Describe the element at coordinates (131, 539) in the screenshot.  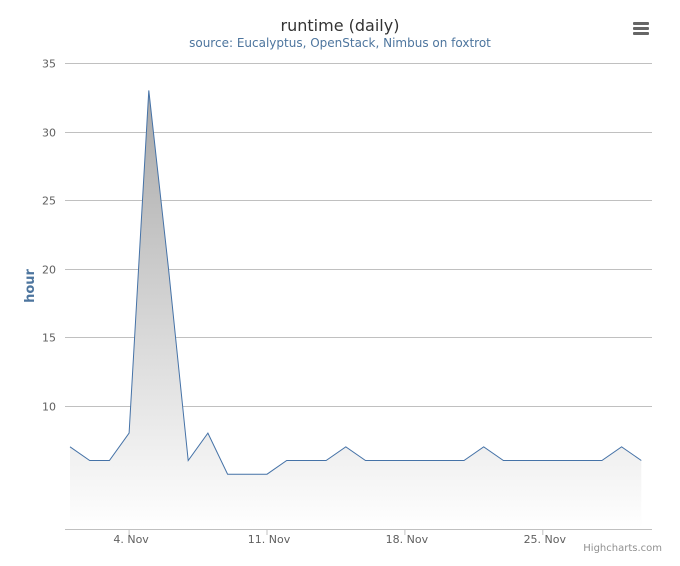
I see `x-tick-label: 4. Nov` at that location.